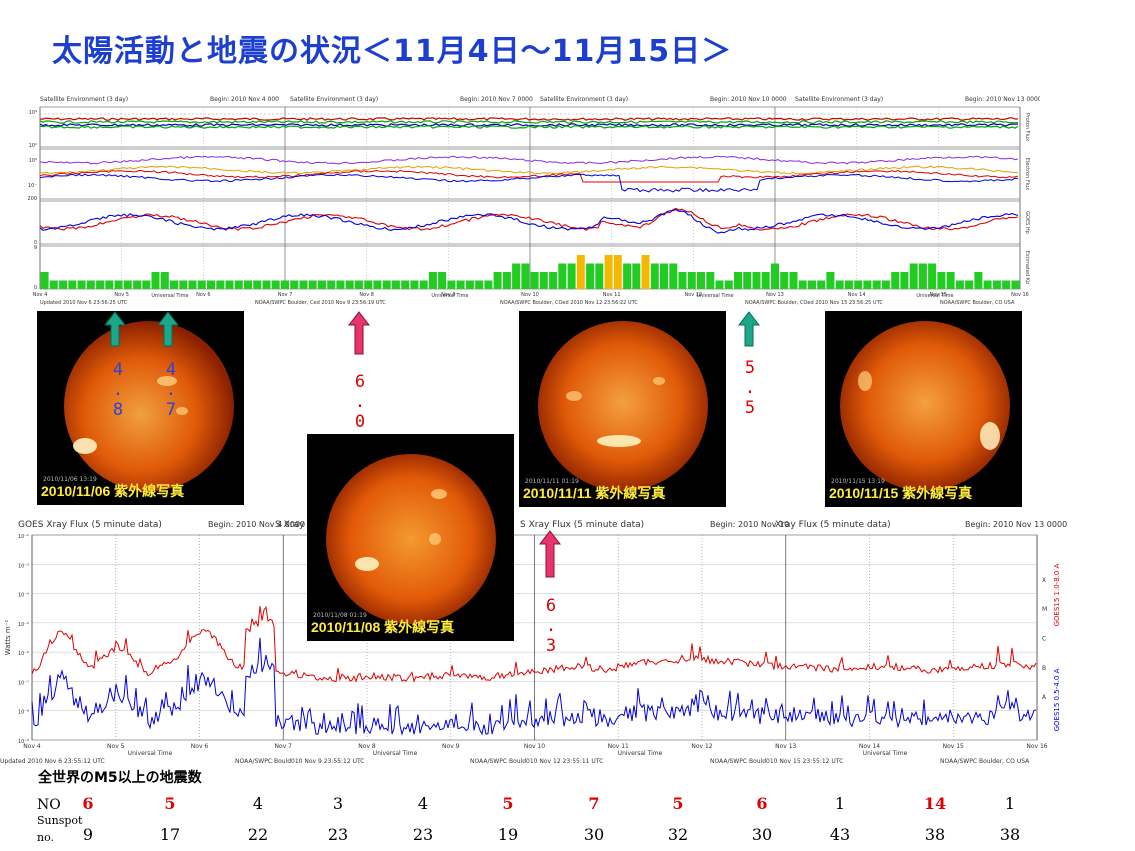  Describe the element at coordinates (32, 186) in the screenshot. I see `y-tick-label: 10⁻` at that location.